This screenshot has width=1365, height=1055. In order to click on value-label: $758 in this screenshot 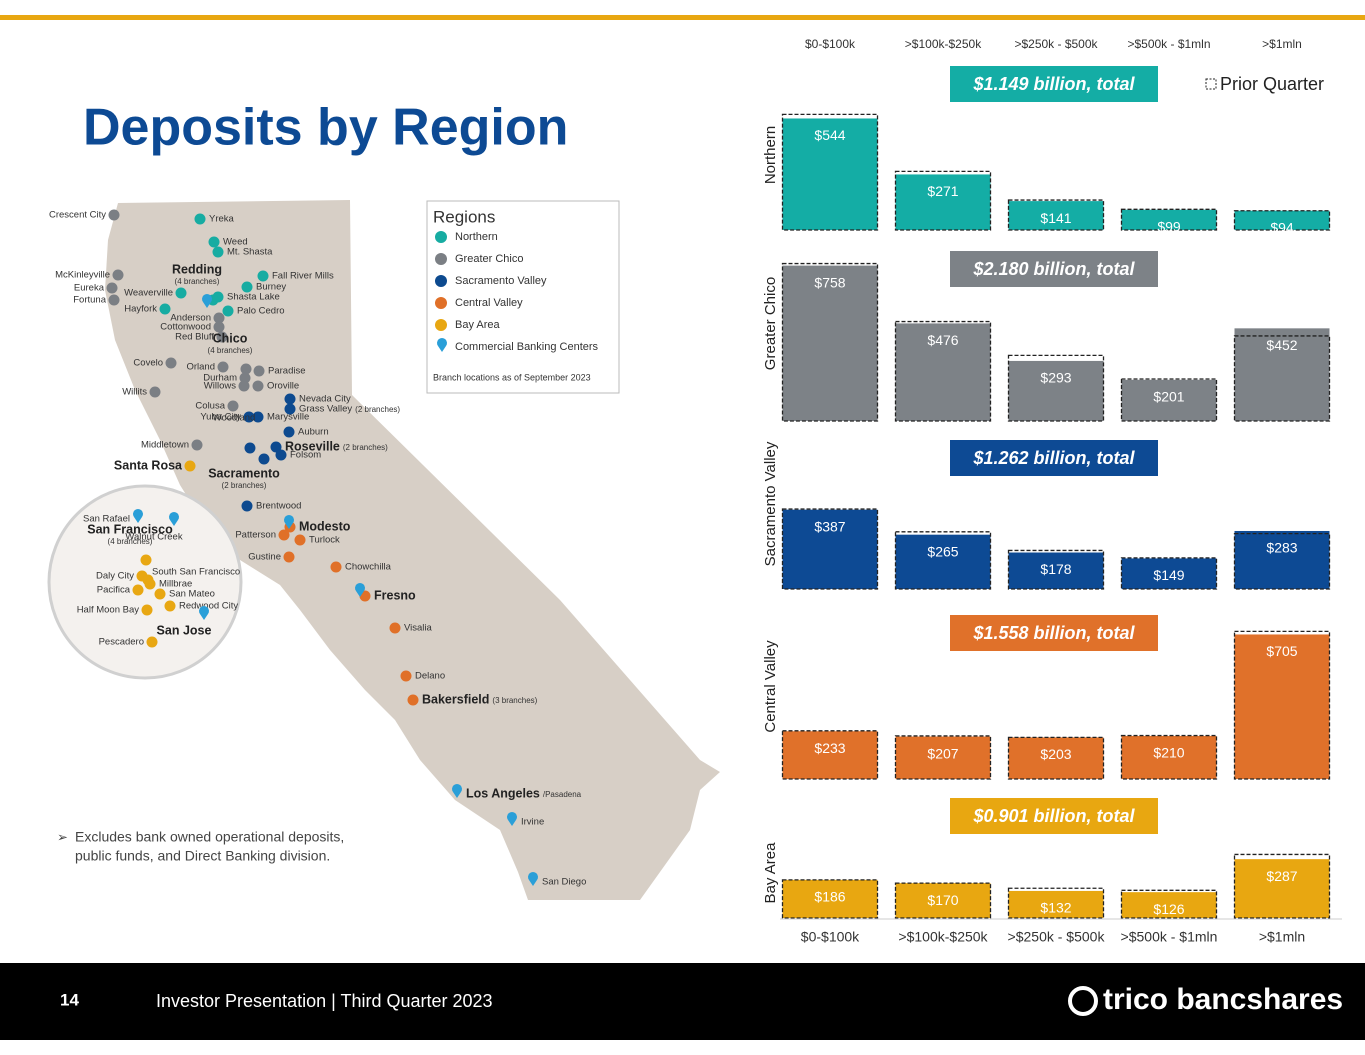, I will do `click(829, 282)`.